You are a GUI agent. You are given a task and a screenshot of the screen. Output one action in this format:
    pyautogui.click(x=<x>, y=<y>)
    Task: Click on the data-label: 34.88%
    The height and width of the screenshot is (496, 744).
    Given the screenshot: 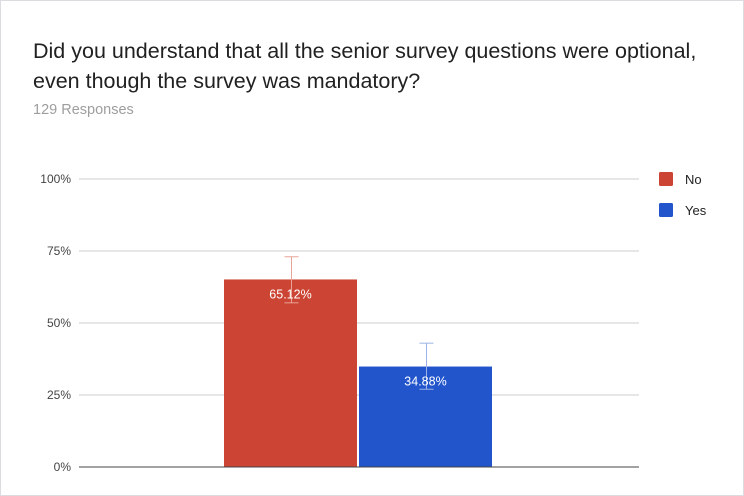 What is the action you would take?
    pyautogui.click(x=425, y=382)
    